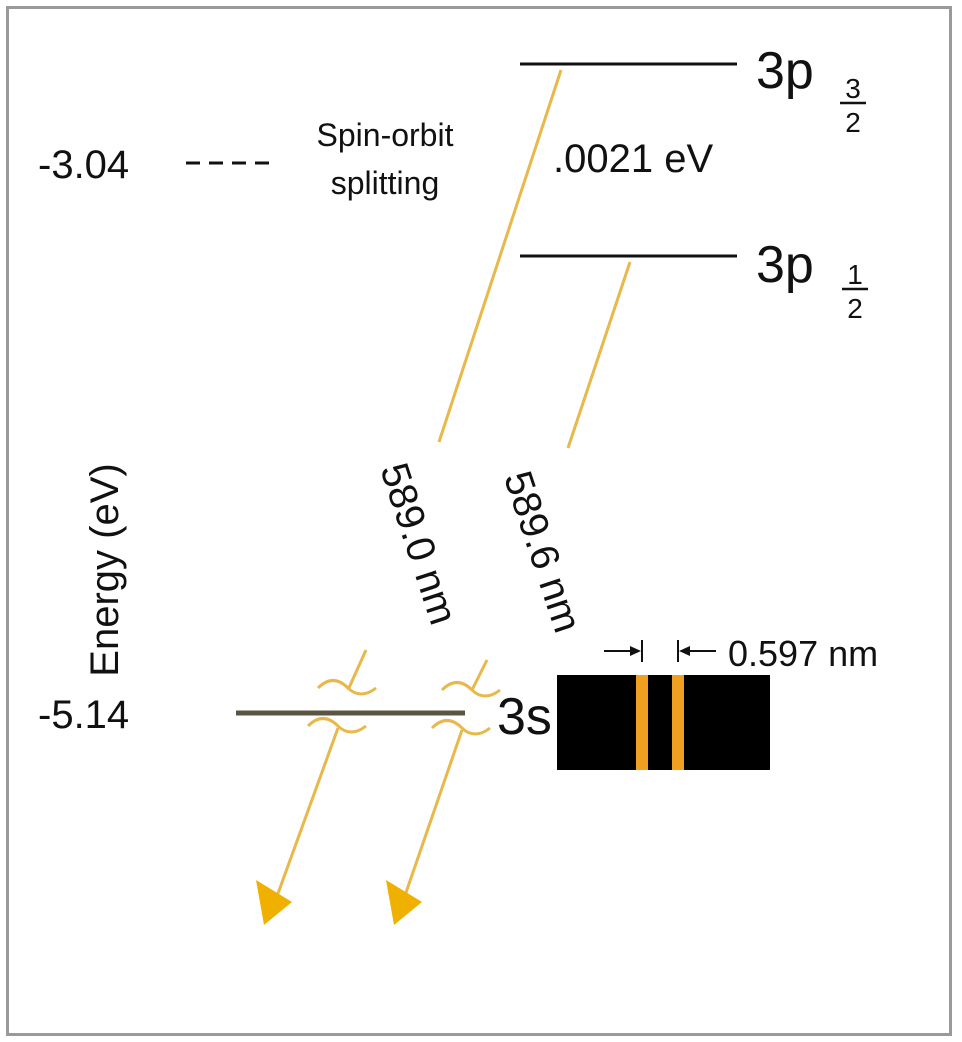 The height and width of the screenshot is (1042, 962). Describe the element at coordinates (855, 274) in the screenshot. I see `level-j-numerator: 1` at that location.